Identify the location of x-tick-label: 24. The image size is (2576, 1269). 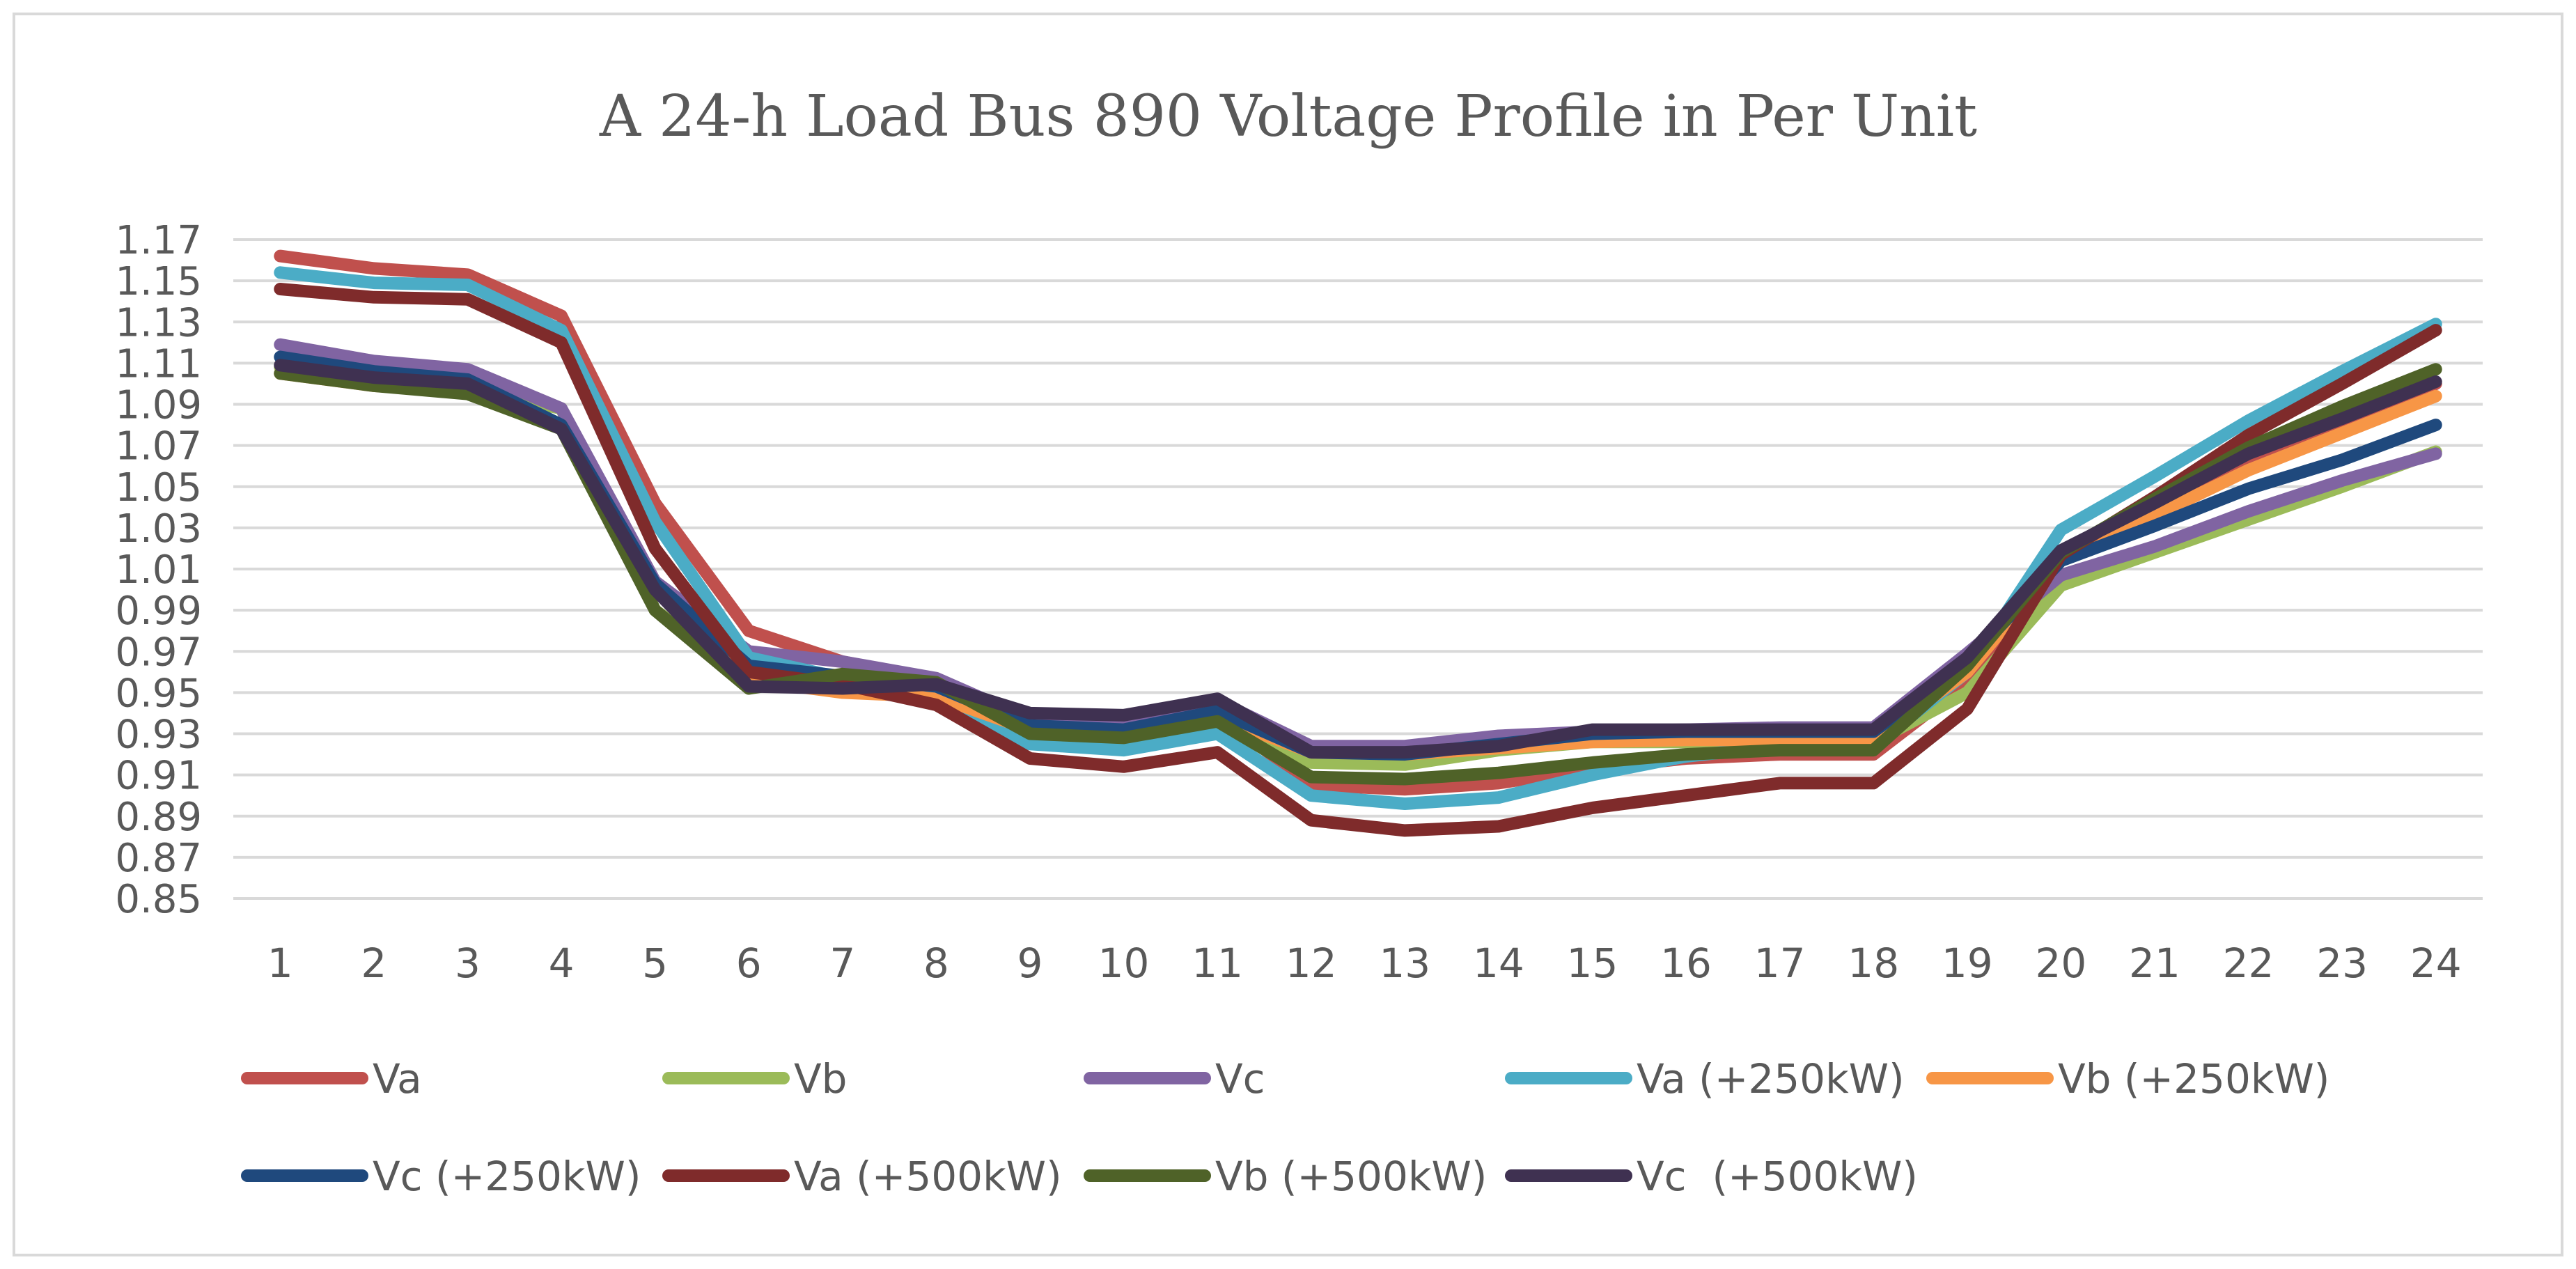
(2436, 964).